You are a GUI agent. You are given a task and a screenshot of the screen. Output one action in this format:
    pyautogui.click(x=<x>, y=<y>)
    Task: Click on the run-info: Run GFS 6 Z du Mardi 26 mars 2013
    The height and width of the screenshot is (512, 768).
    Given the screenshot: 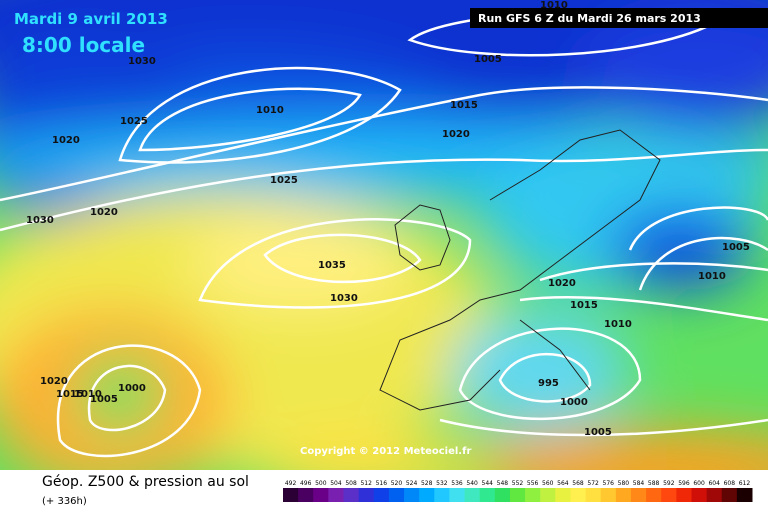 What is the action you would take?
    pyautogui.click(x=589, y=18)
    